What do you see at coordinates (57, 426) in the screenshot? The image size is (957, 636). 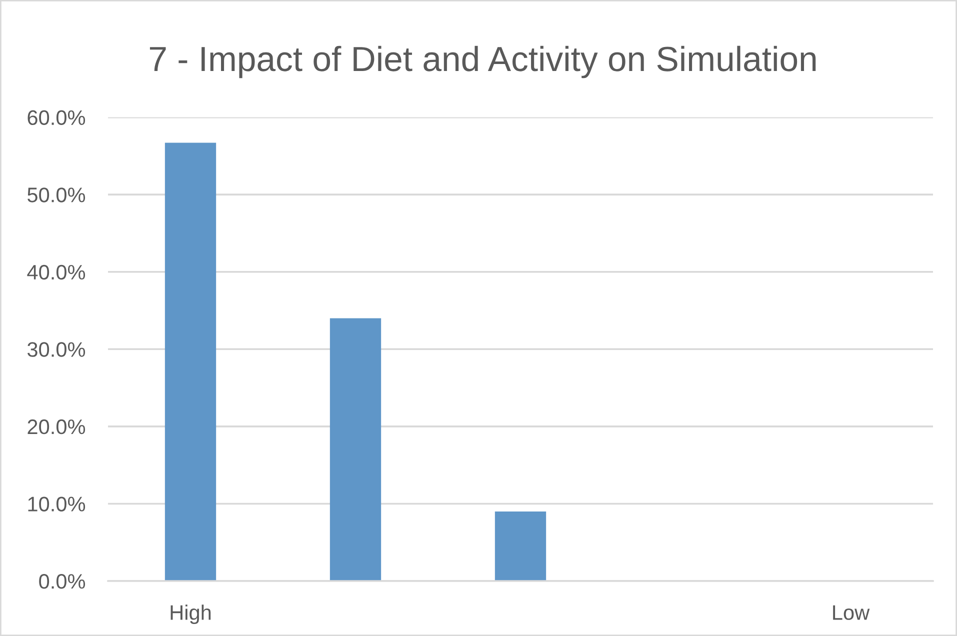 I see `y-tick-label: 20.0%` at bounding box center [57, 426].